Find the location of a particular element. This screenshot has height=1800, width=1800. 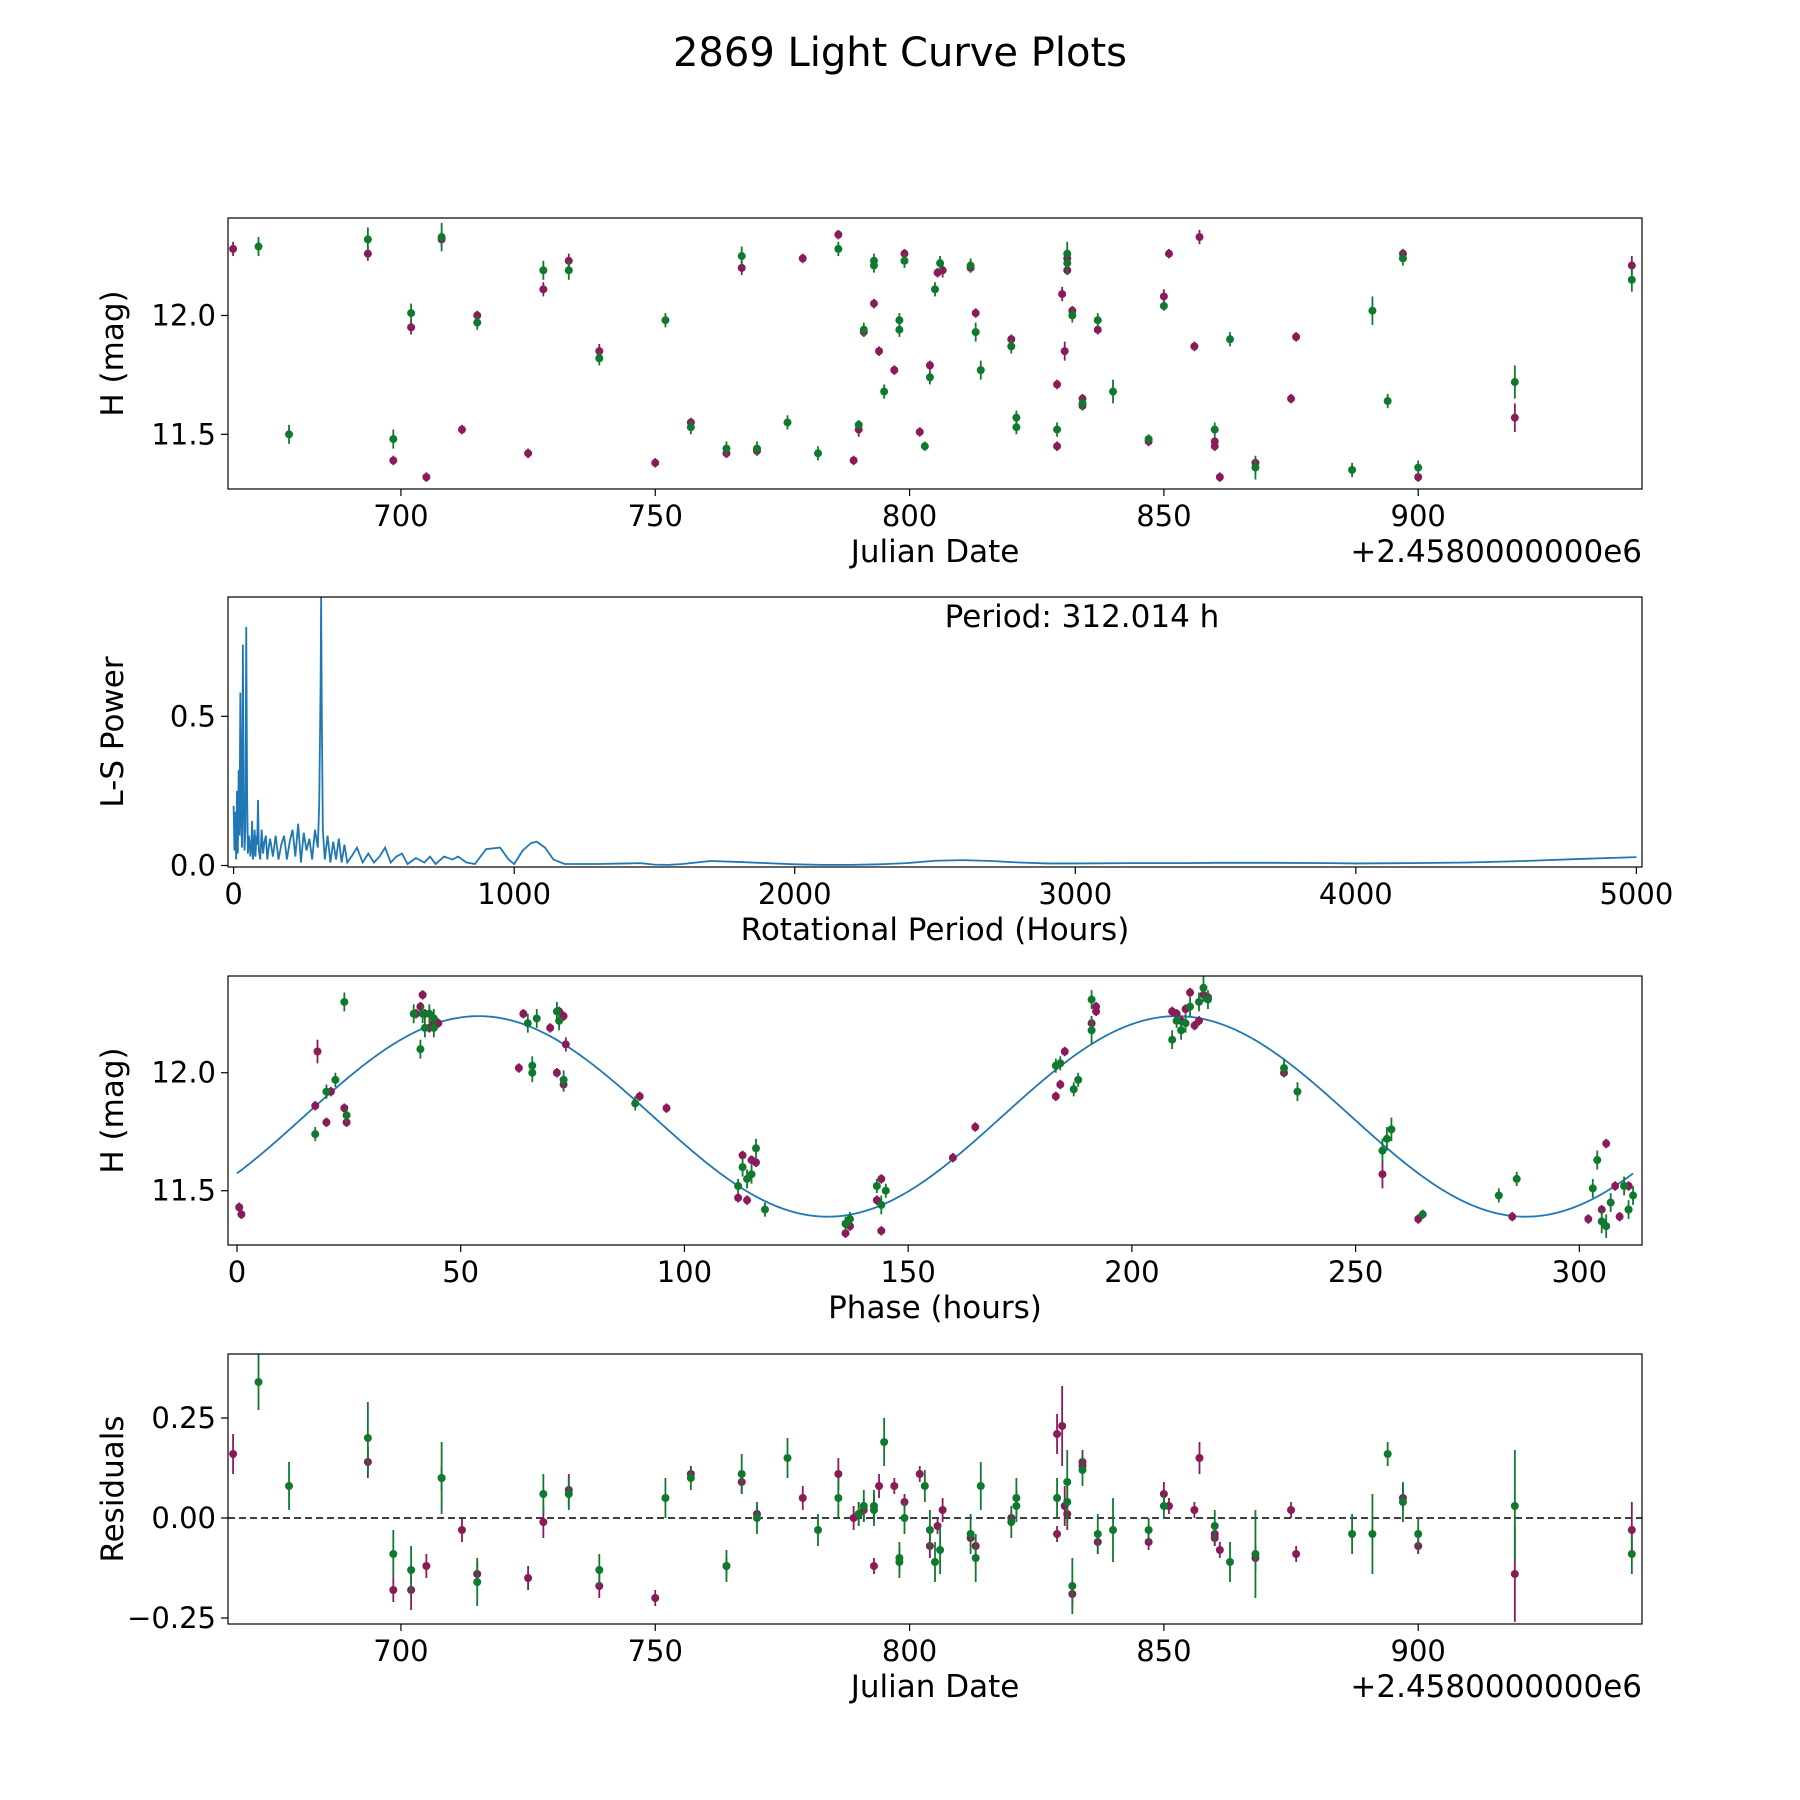

x-tick-label: 850 is located at coordinates (1163, 516).